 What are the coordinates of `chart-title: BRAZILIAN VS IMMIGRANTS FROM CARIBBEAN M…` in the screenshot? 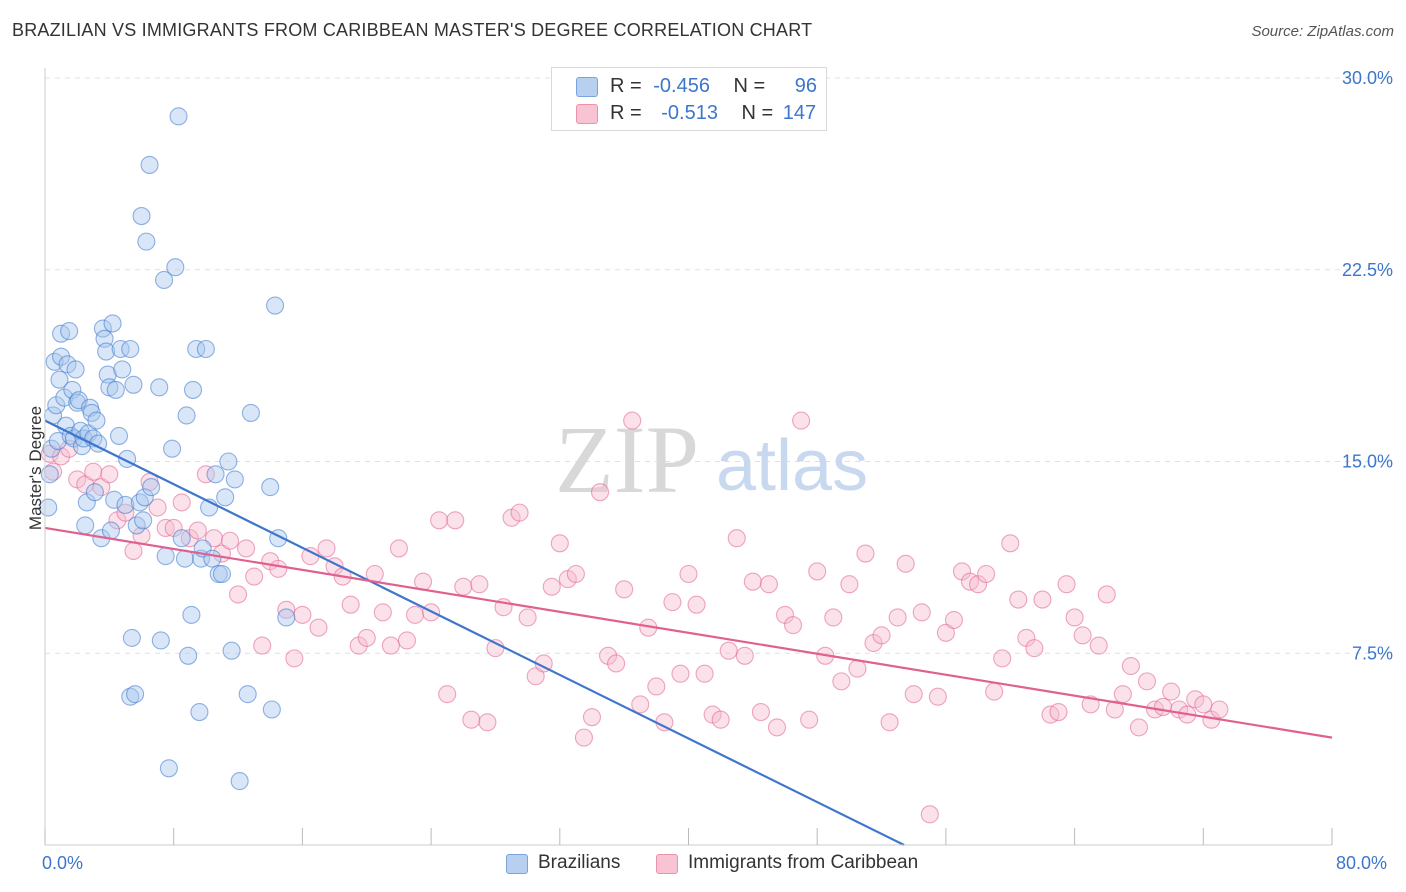 It's located at (412, 30).